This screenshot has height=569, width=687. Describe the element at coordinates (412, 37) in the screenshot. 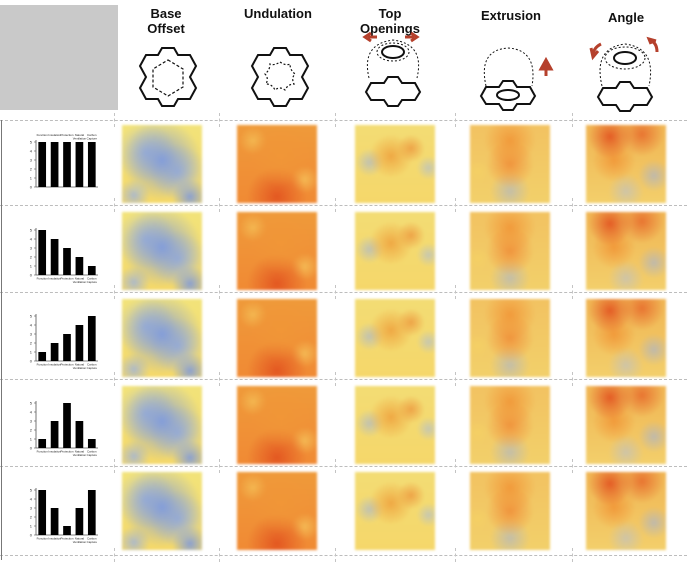

I see `arrow-right-icon` at that location.